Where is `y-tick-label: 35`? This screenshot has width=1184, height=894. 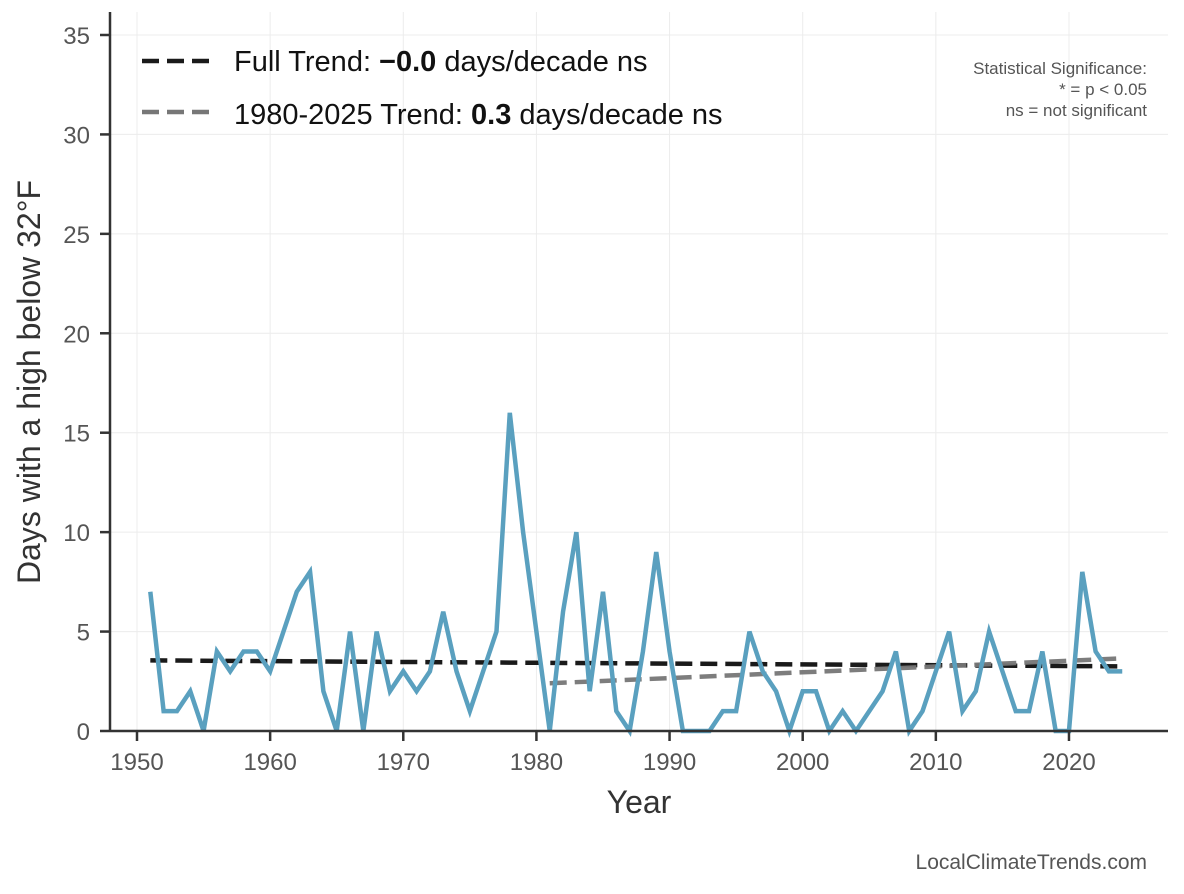
y-tick-label: 35 is located at coordinates (76, 36).